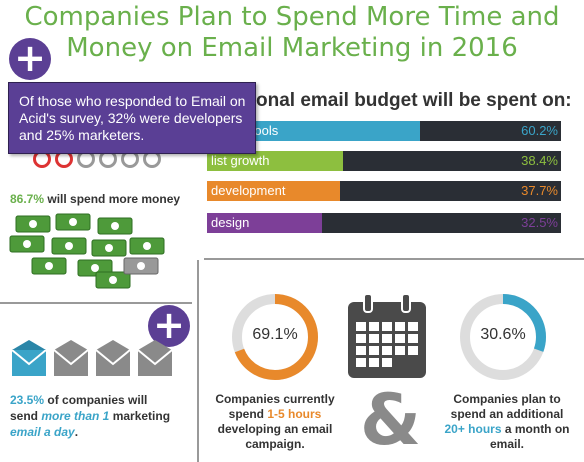 This screenshot has width=584, height=462. I want to click on email-stat-highlight: more than 1, so click(75, 416).